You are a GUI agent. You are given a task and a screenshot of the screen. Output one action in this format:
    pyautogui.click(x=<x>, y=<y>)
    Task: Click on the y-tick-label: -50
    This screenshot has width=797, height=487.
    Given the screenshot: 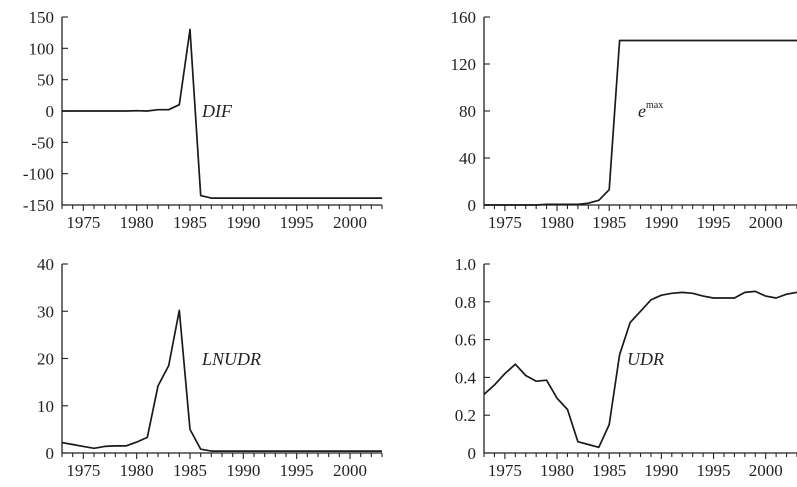 What is the action you would take?
    pyautogui.click(x=42, y=142)
    